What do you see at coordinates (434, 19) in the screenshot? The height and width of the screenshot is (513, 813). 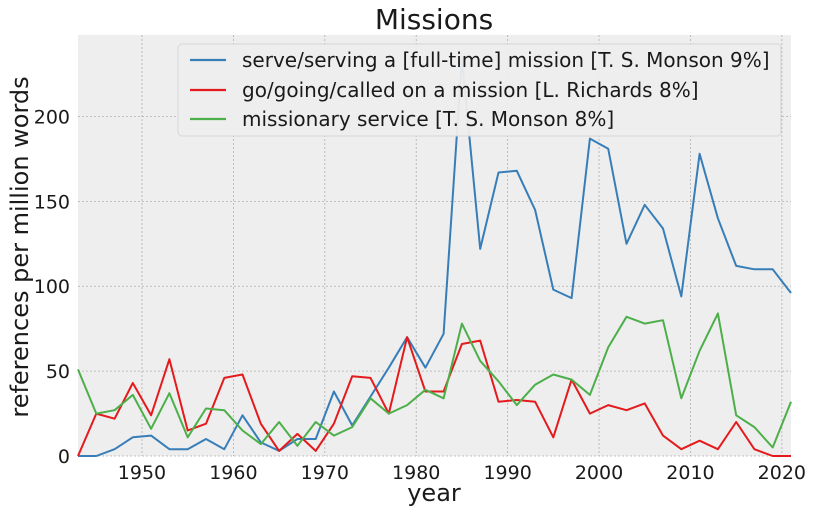 I see `chart-title: Missions` at bounding box center [434, 19].